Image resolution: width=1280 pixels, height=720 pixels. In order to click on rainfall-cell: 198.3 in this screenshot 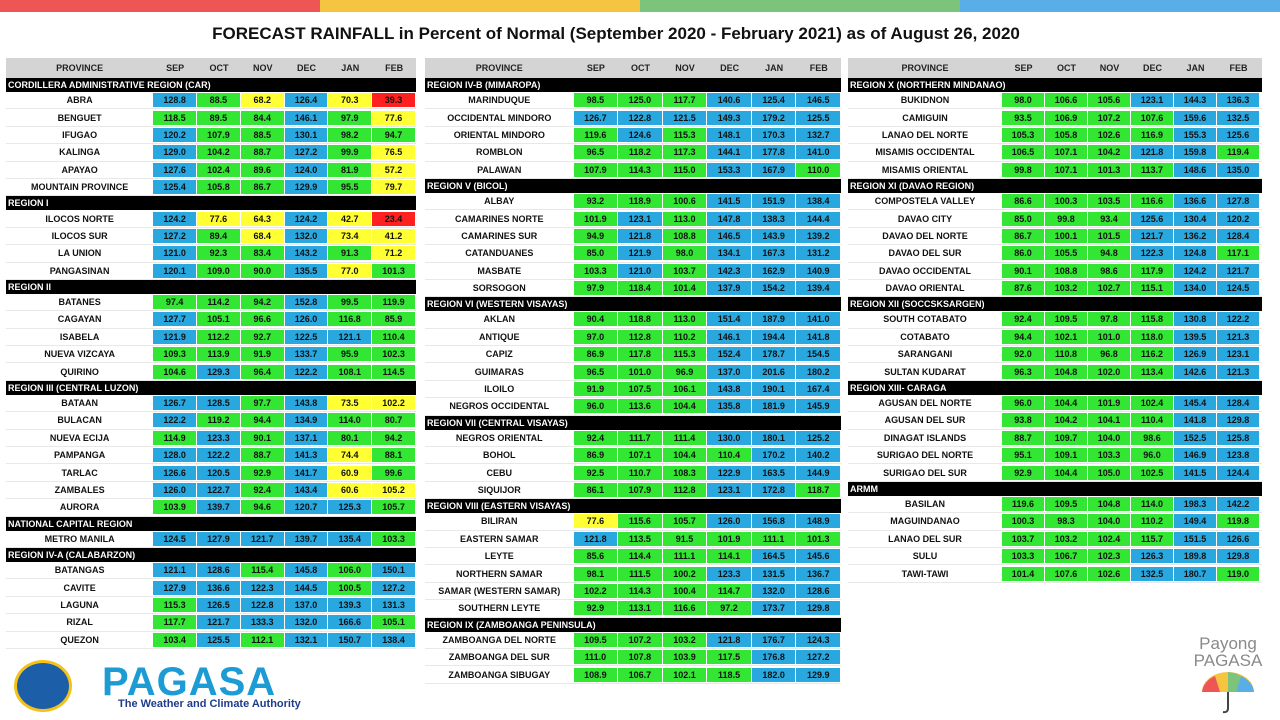, I will do `click(1195, 504)`.